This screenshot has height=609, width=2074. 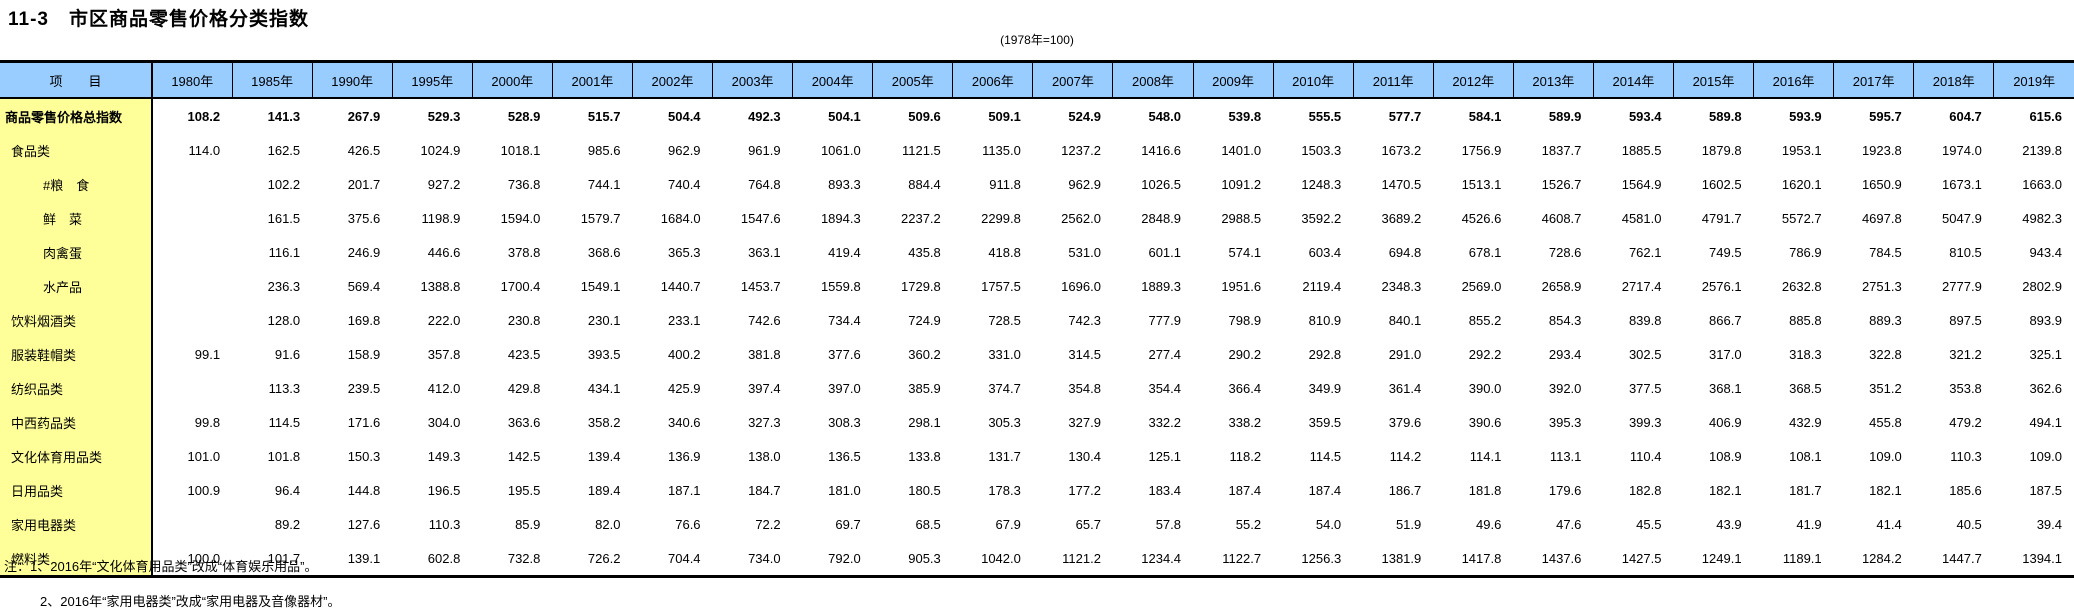 What do you see at coordinates (1565, 252) in the screenshot?
I see `value-cell: 728.6` at bounding box center [1565, 252].